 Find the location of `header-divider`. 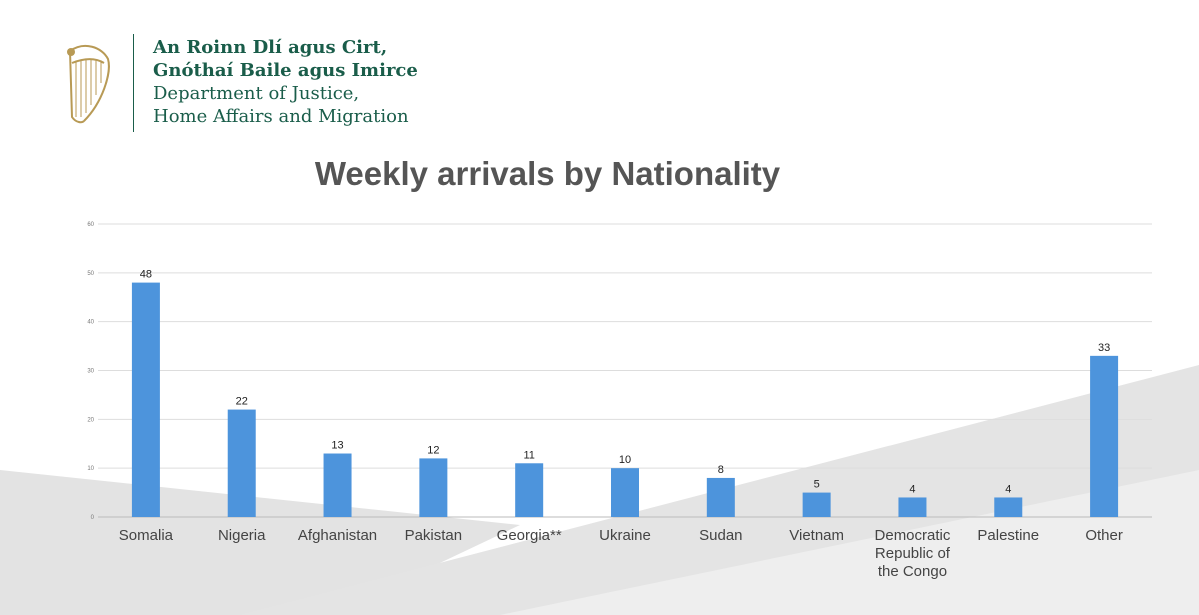

header-divider is located at coordinates (133, 83).